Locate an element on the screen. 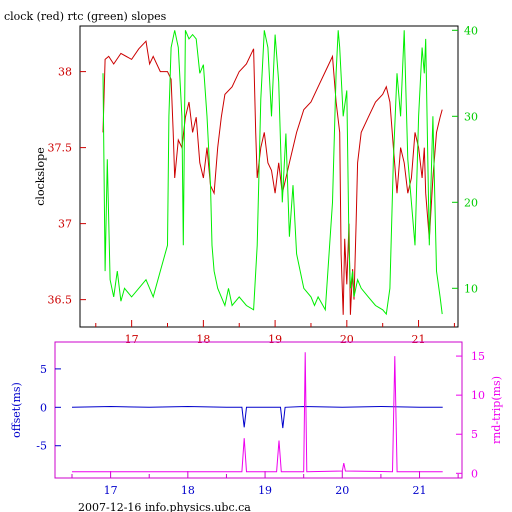  top-left-tick-label: 37.5 is located at coordinates (60, 148).